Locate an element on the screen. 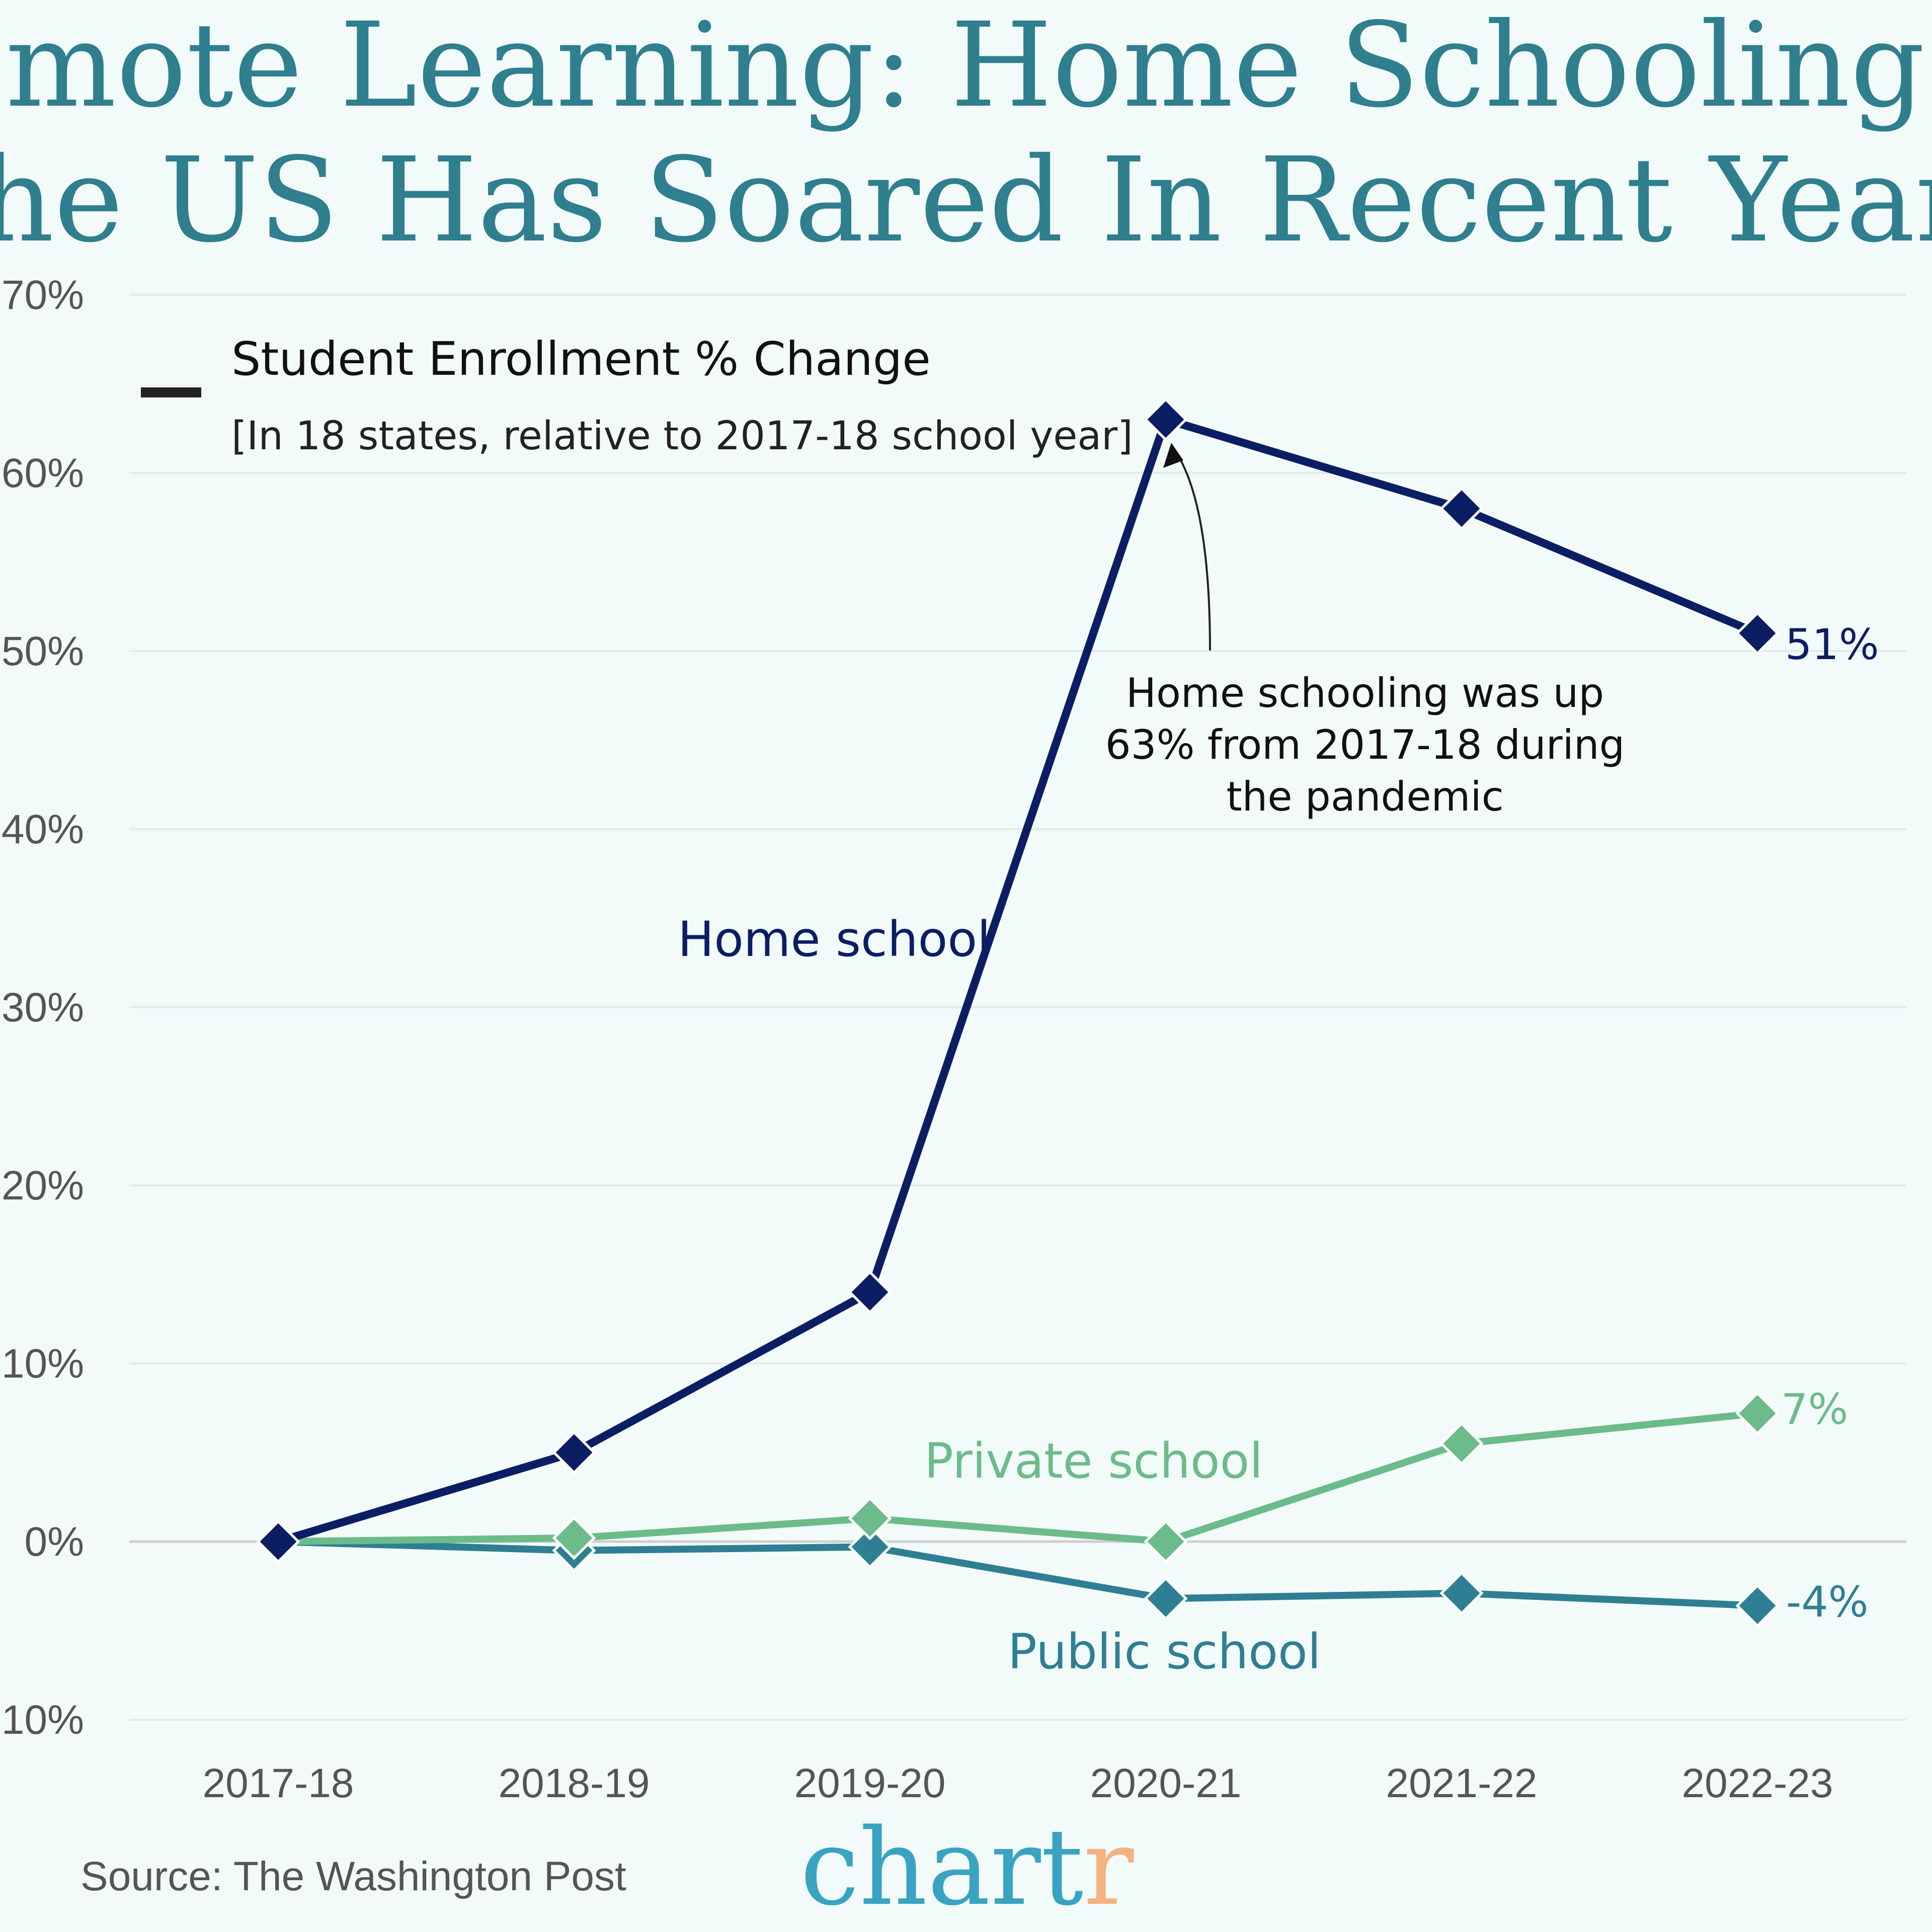  y-tick-label: 50% is located at coordinates (43, 651).